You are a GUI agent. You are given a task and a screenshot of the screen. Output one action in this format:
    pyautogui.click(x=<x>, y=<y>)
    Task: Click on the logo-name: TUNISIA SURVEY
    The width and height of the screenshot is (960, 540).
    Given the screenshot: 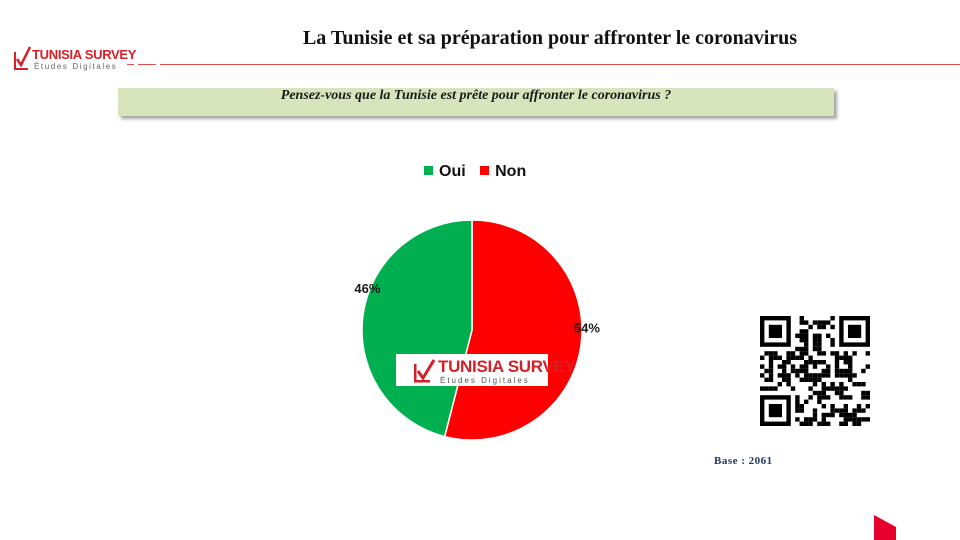 What is the action you would take?
    pyautogui.click(x=84, y=54)
    